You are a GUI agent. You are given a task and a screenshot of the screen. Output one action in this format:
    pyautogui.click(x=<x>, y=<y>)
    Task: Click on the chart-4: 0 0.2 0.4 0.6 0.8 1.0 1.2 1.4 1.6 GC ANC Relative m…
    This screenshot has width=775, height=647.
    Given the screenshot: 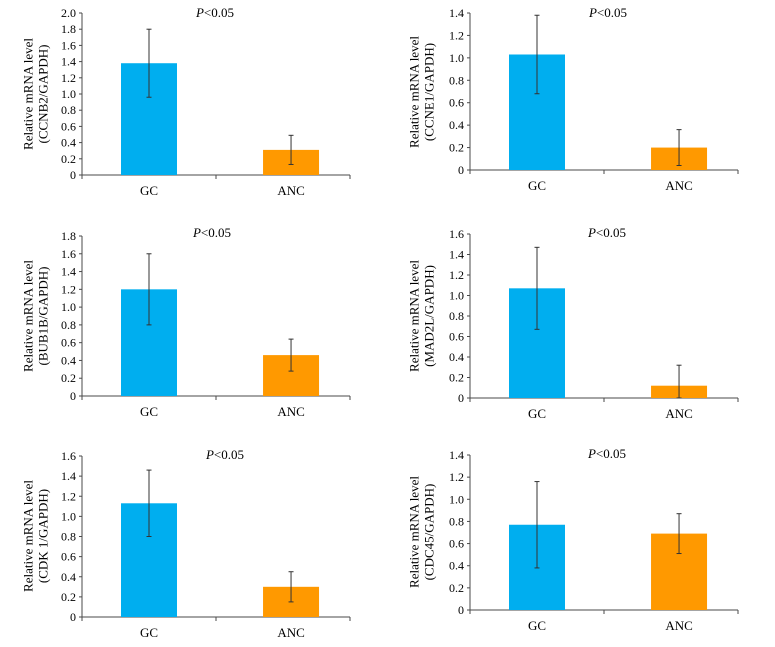 What is the action you would take?
    pyautogui.click(x=573, y=323)
    